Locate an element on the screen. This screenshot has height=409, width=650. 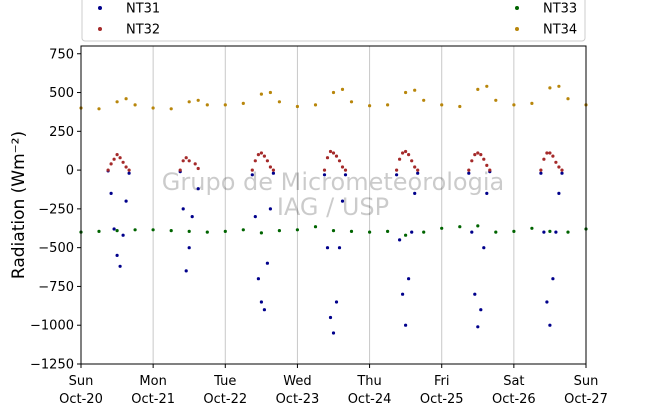
y-tick-label: 250 is located at coordinates (61, 132).